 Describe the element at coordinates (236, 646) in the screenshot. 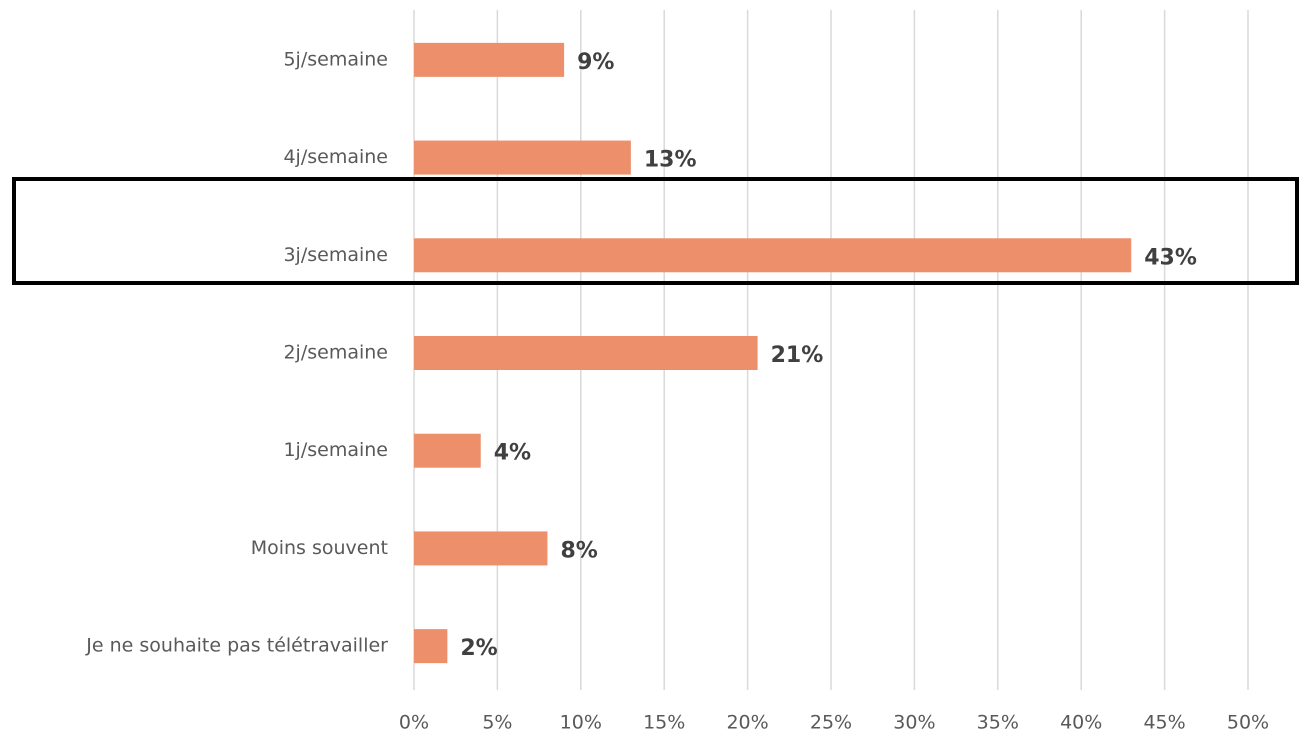

I see `y-tick-label: Je ne souhaite pas télétravailler` at that location.